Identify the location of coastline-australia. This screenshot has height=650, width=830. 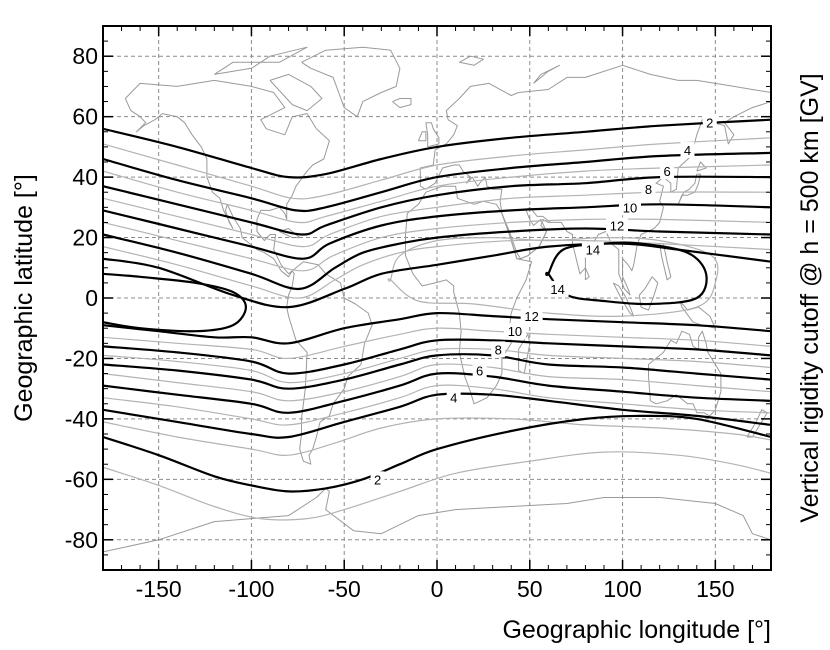
(685, 373).